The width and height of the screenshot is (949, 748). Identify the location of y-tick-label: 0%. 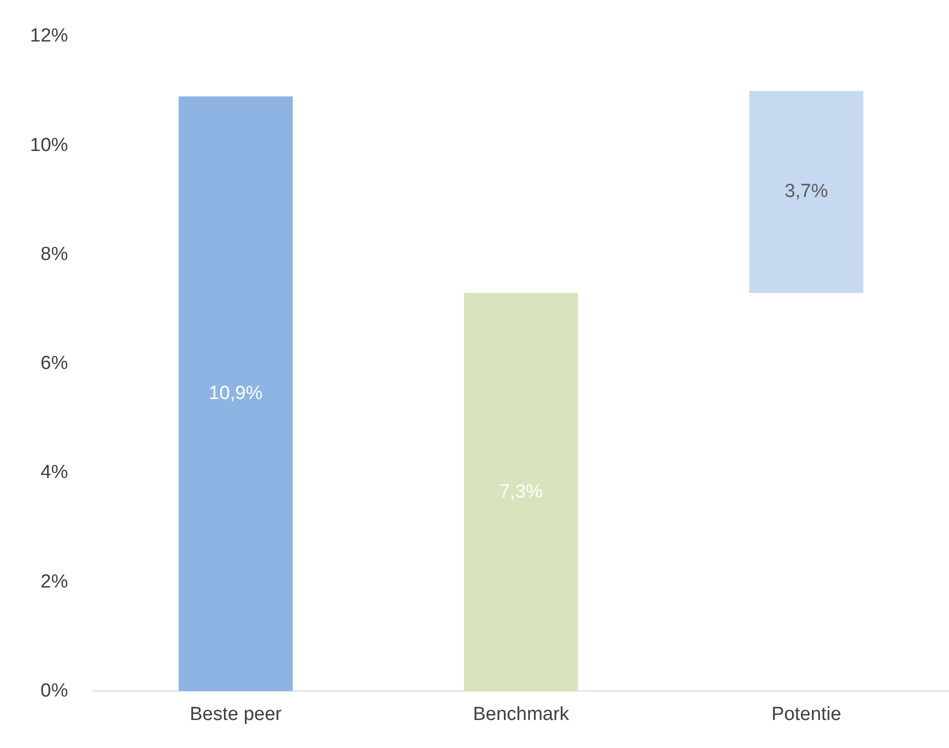
(54, 691).